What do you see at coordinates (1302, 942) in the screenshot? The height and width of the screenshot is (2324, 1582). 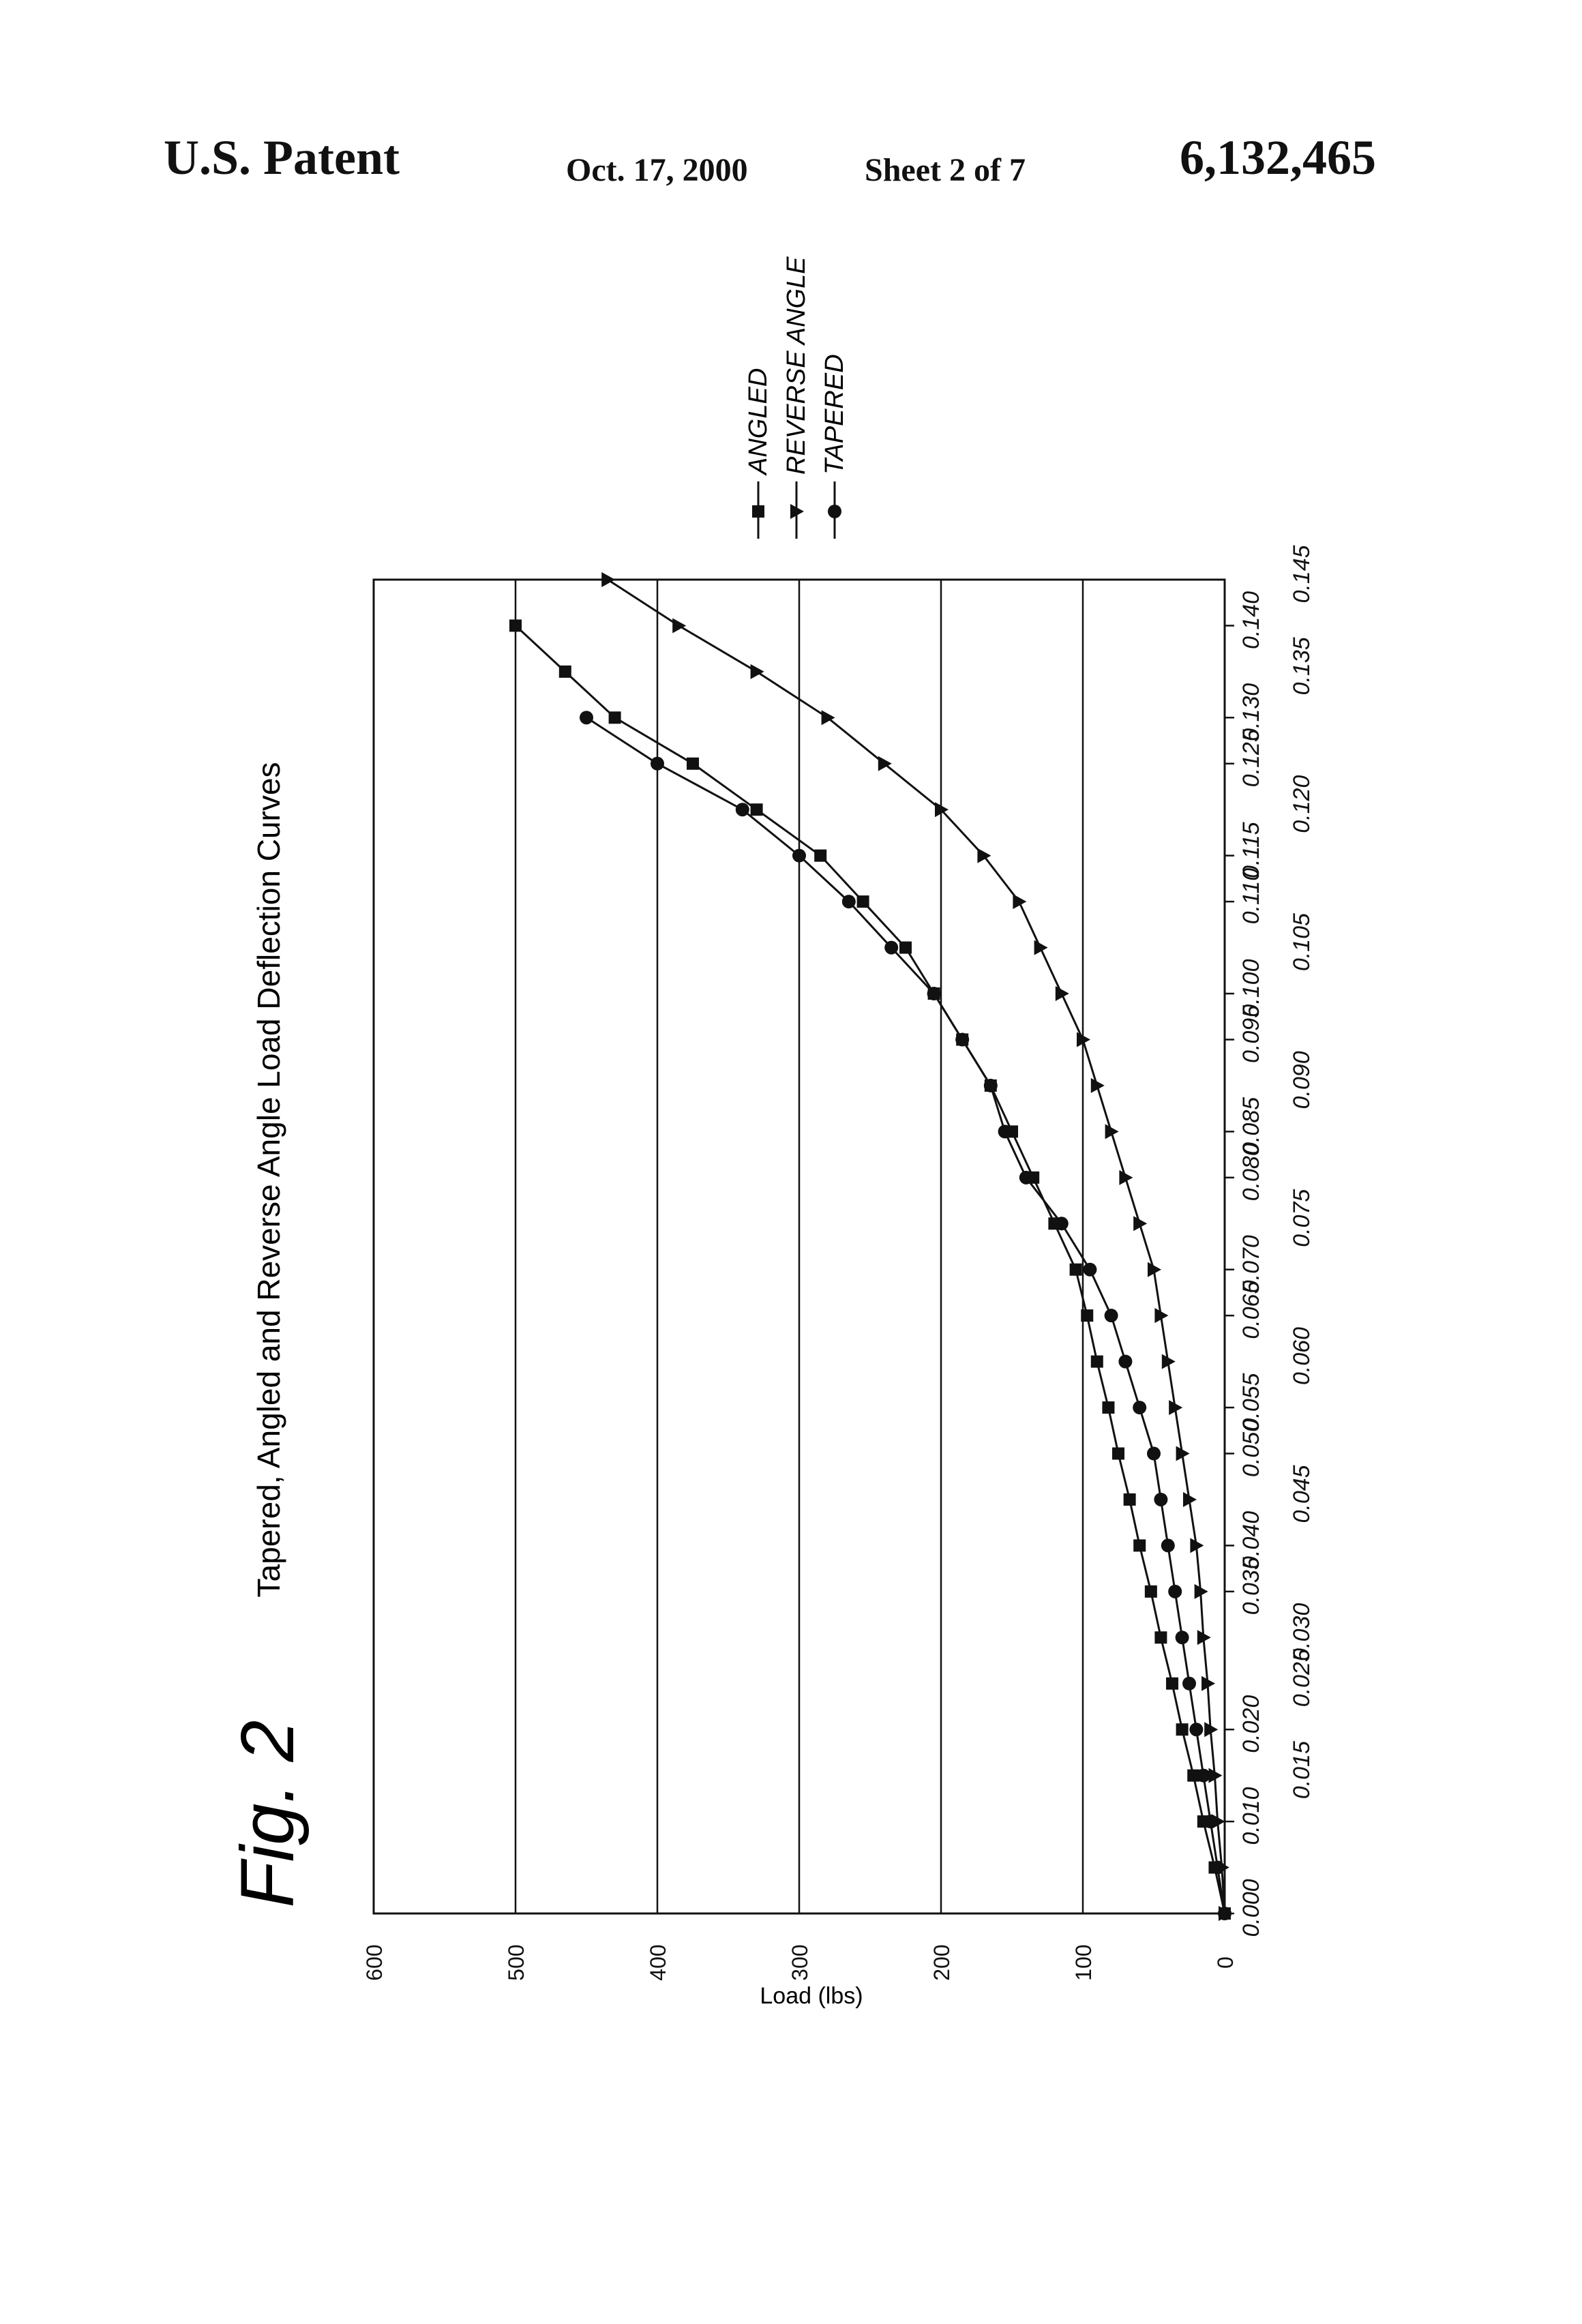 I see `x-tick-label: 0.105` at bounding box center [1302, 942].